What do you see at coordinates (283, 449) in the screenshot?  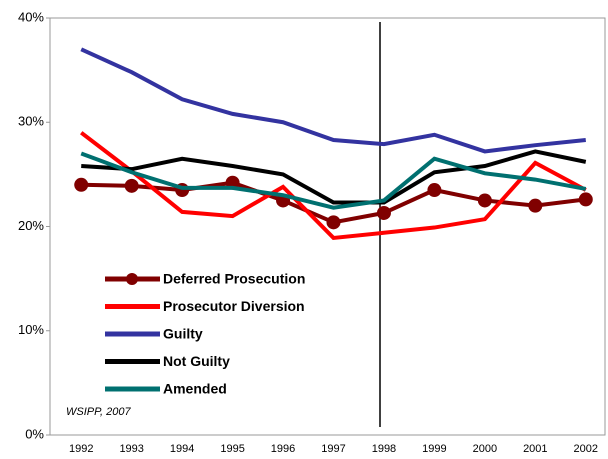 I see `x-tick-label: 1996` at bounding box center [283, 449].